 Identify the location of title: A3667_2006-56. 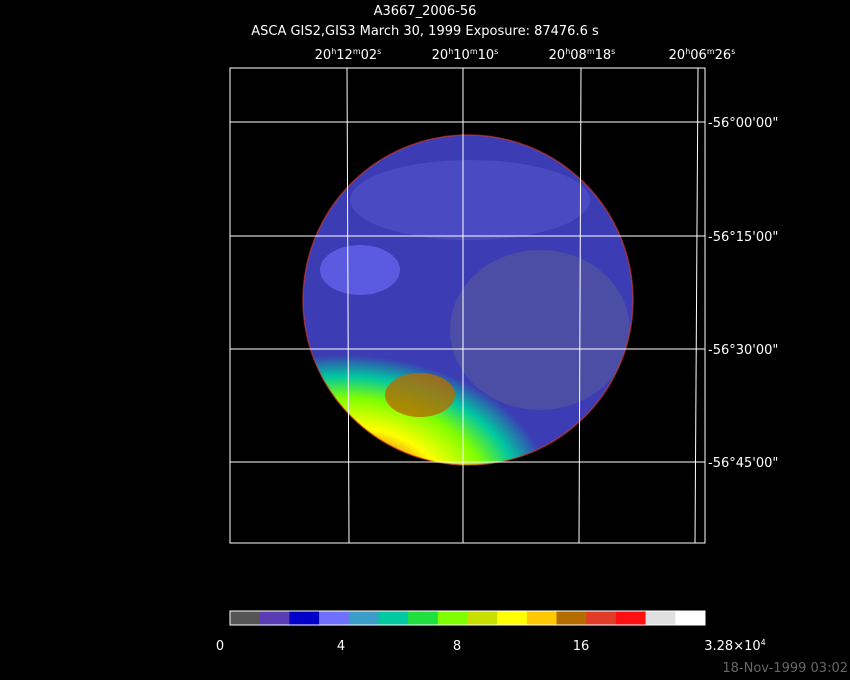
(425, 11).